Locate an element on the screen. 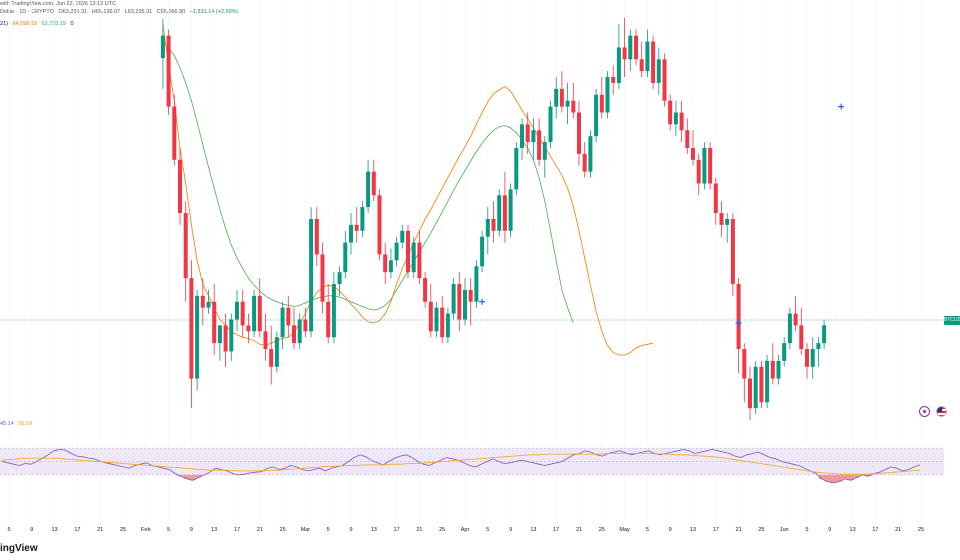 The width and height of the screenshot is (960, 560). x-tick-label: May is located at coordinates (624, 530).